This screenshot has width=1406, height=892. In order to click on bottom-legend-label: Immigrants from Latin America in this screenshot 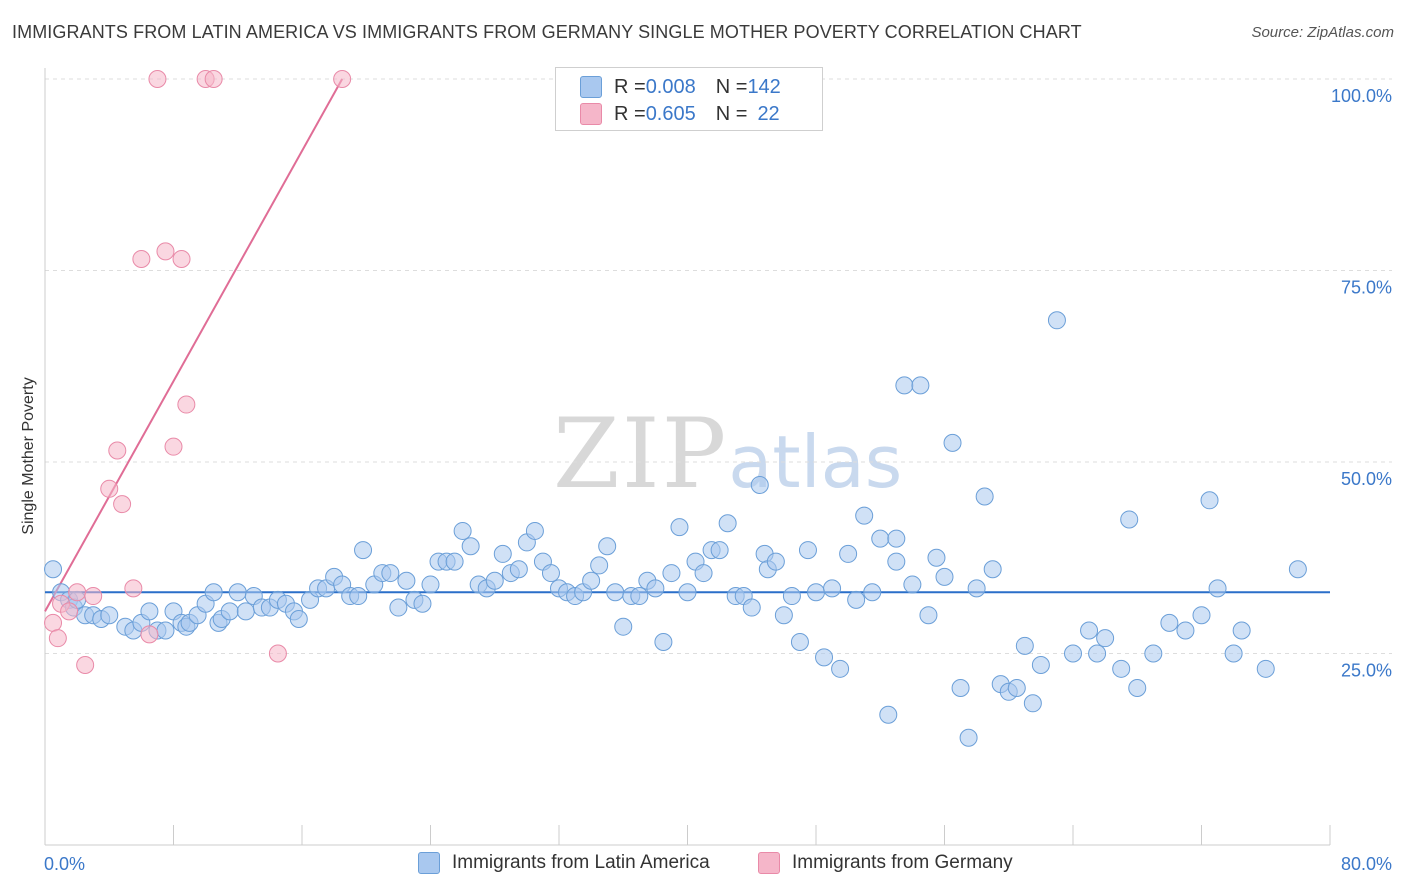, I will do `click(581, 862)`.